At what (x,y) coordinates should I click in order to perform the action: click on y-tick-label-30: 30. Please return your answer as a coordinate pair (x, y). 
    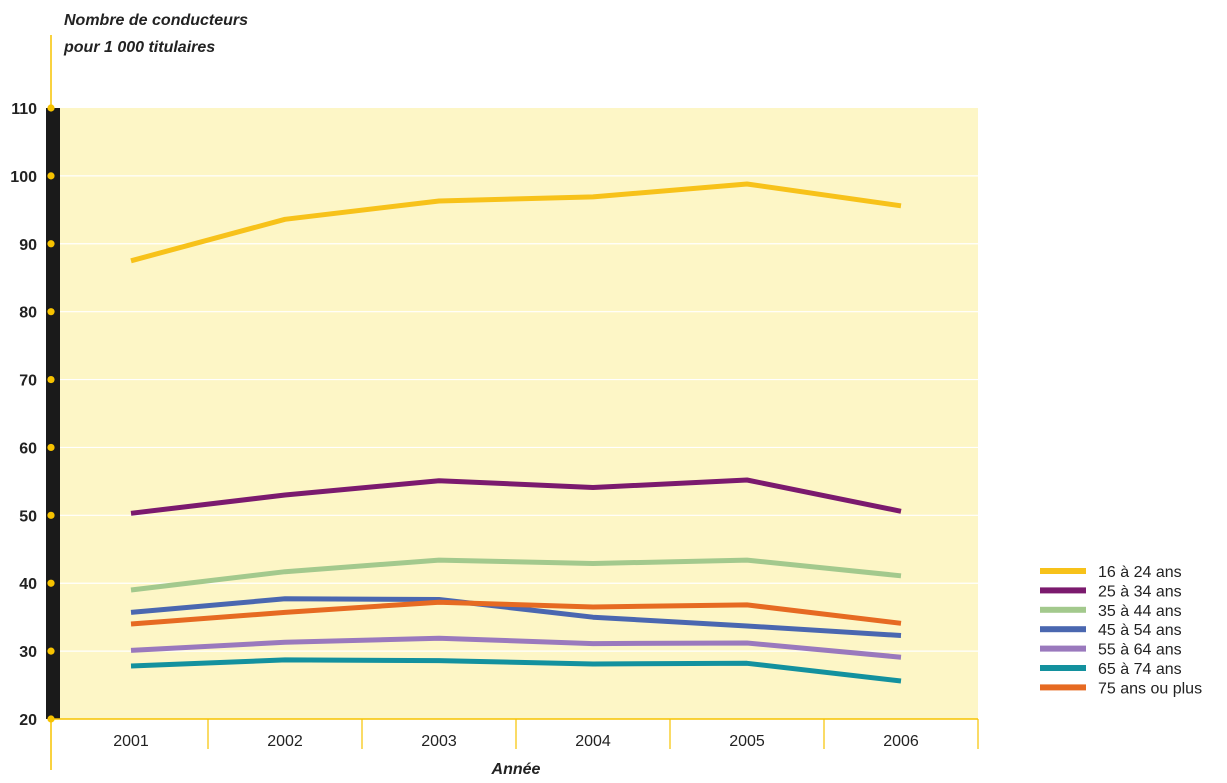
    Looking at the image, I should click on (28, 652).